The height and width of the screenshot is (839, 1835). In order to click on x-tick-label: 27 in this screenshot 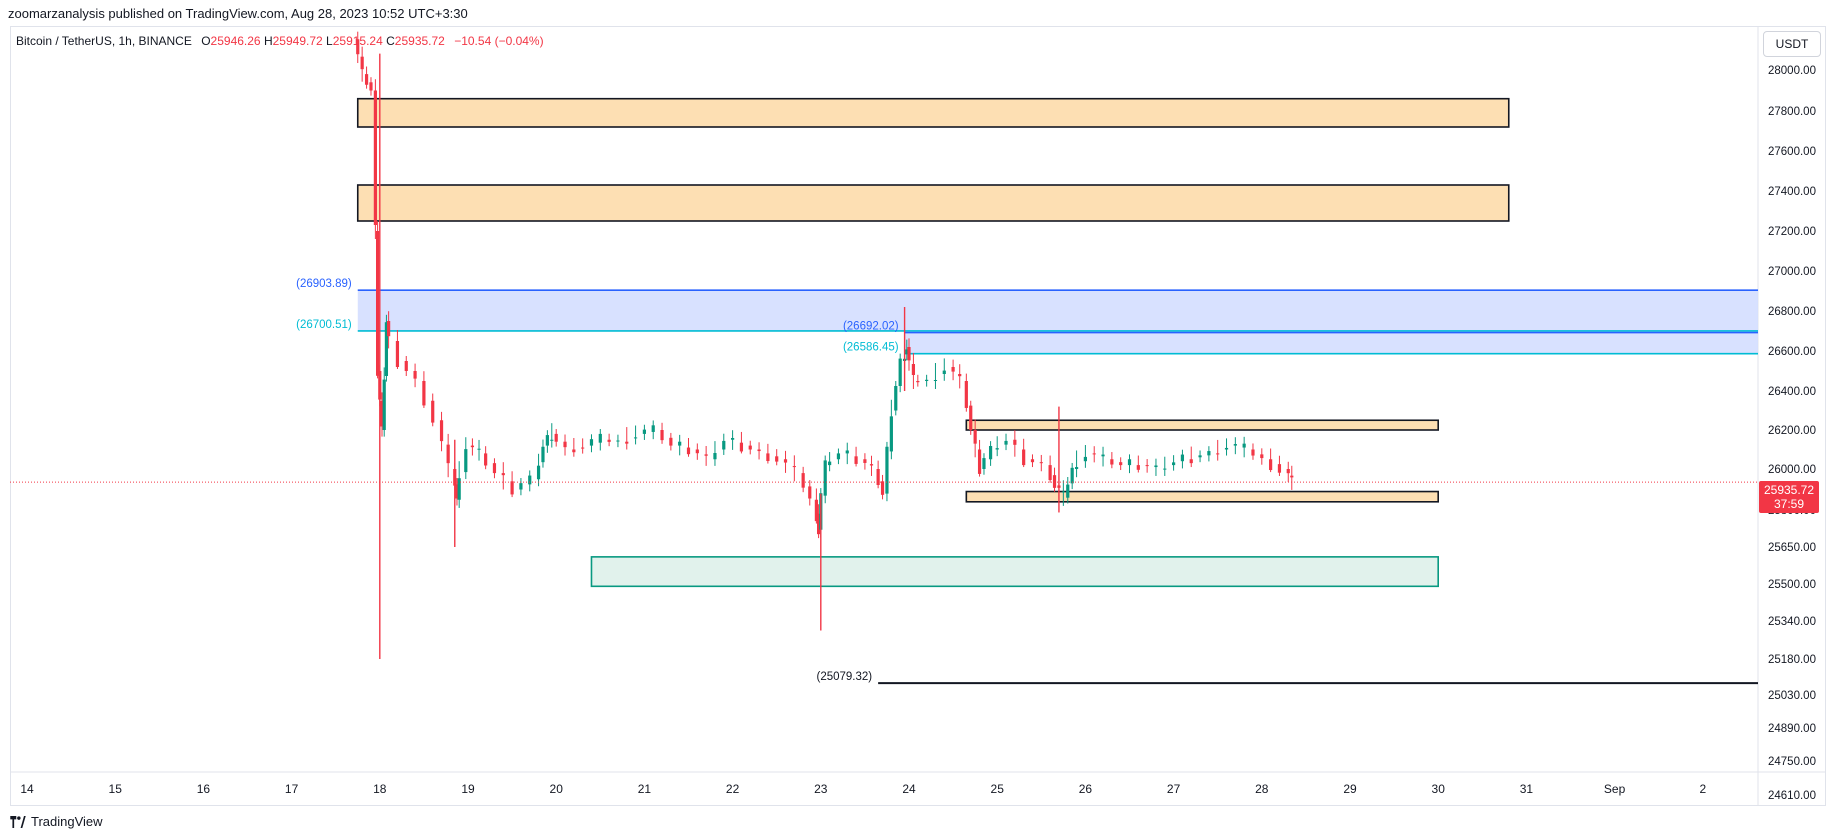, I will do `click(1174, 789)`.